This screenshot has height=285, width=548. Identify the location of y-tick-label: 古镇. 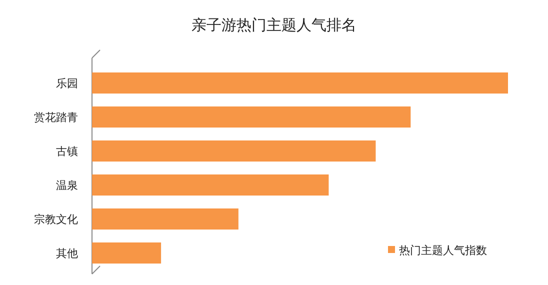
(67, 151).